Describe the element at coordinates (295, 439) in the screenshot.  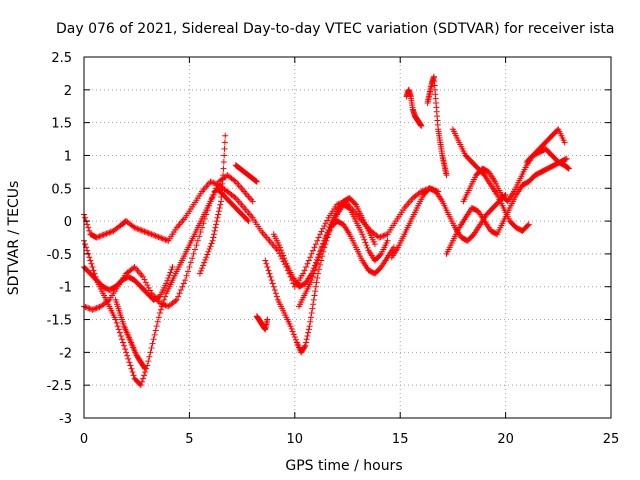
I see `x-tick-label: 10` at that location.